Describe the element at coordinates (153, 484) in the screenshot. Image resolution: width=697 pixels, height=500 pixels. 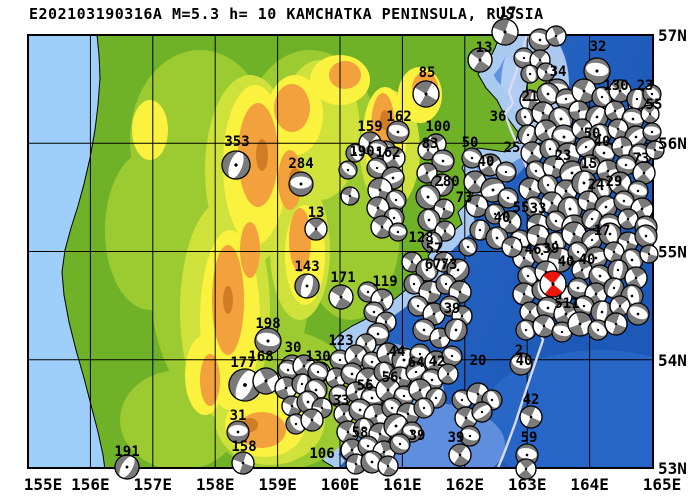
I see `lon-axis-label: 157E` at that location.